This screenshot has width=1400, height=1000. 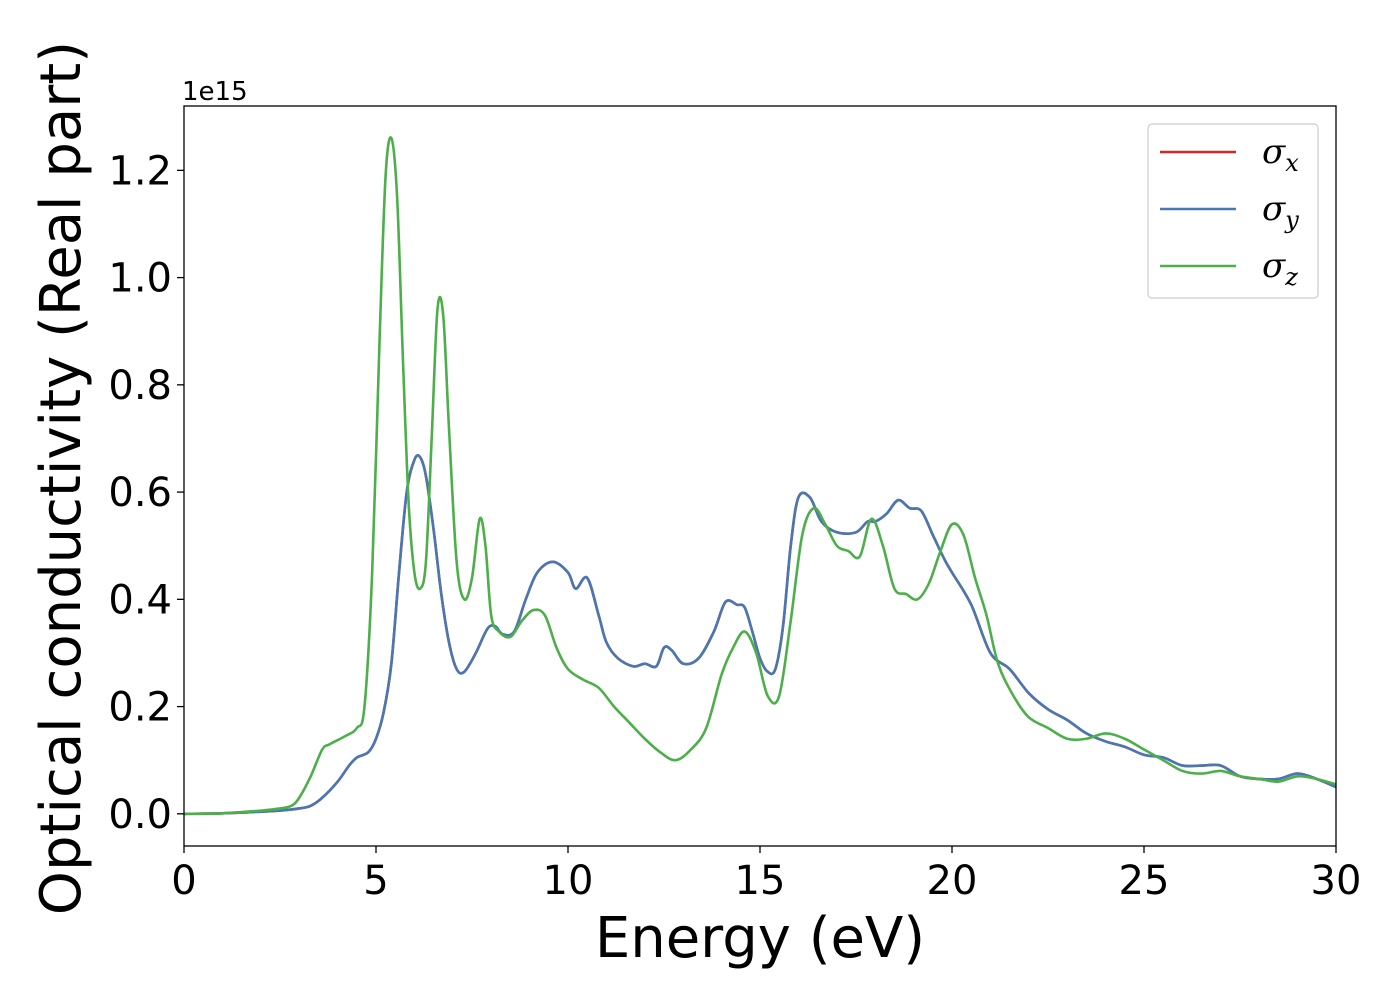 What do you see at coordinates (952, 881) in the screenshot?
I see `x-tick-label: 20` at bounding box center [952, 881].